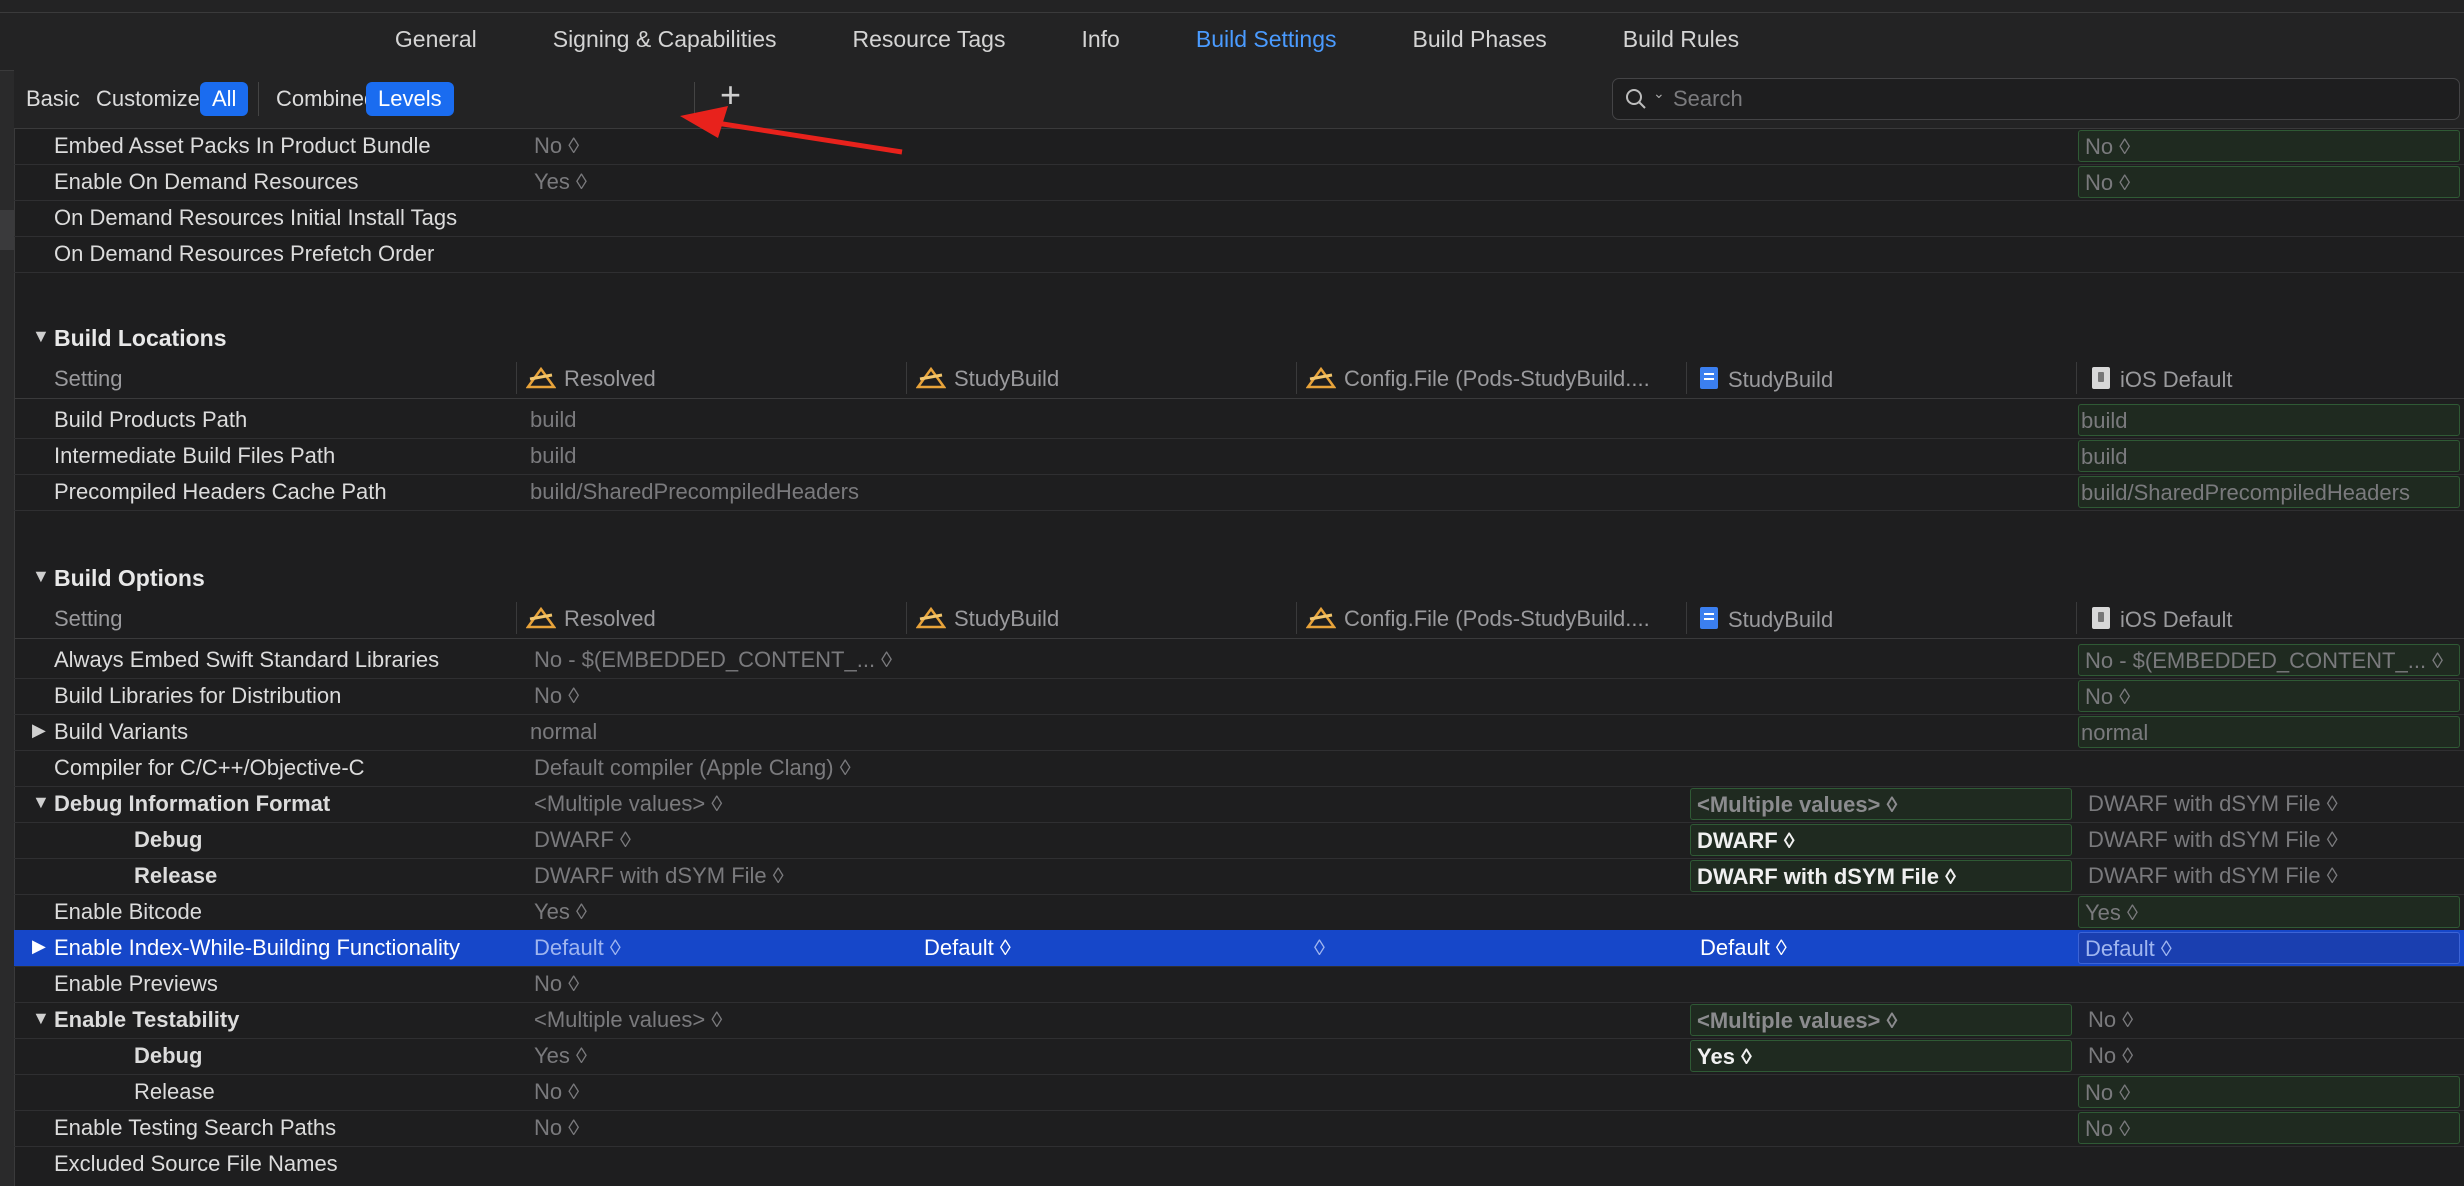 This screenshot has width=2464, height=1186. Describe the element at coordinates (1239, 578) in the screenshot. I see `section-build-options: ▼ Build Options` at that location.